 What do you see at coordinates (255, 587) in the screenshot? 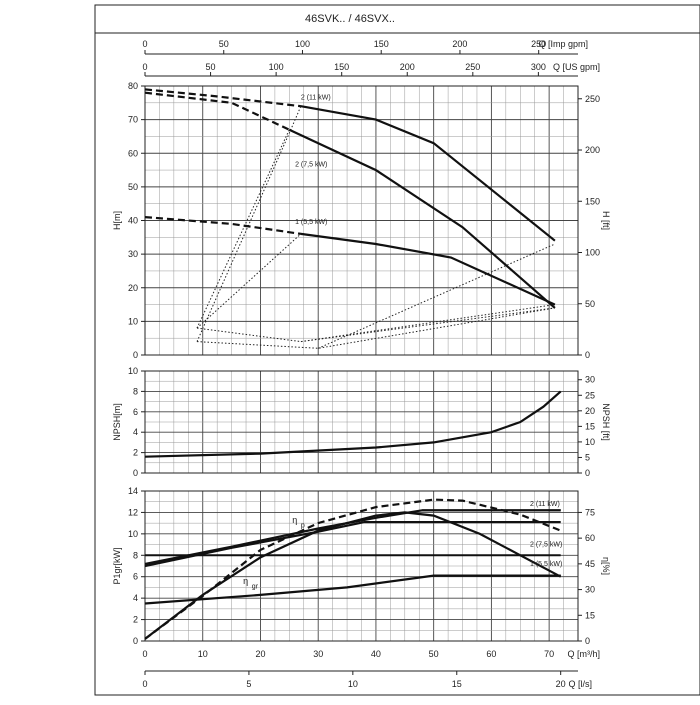
I see `eta-gr-subscript: gr` at bounding box center [255, 587].